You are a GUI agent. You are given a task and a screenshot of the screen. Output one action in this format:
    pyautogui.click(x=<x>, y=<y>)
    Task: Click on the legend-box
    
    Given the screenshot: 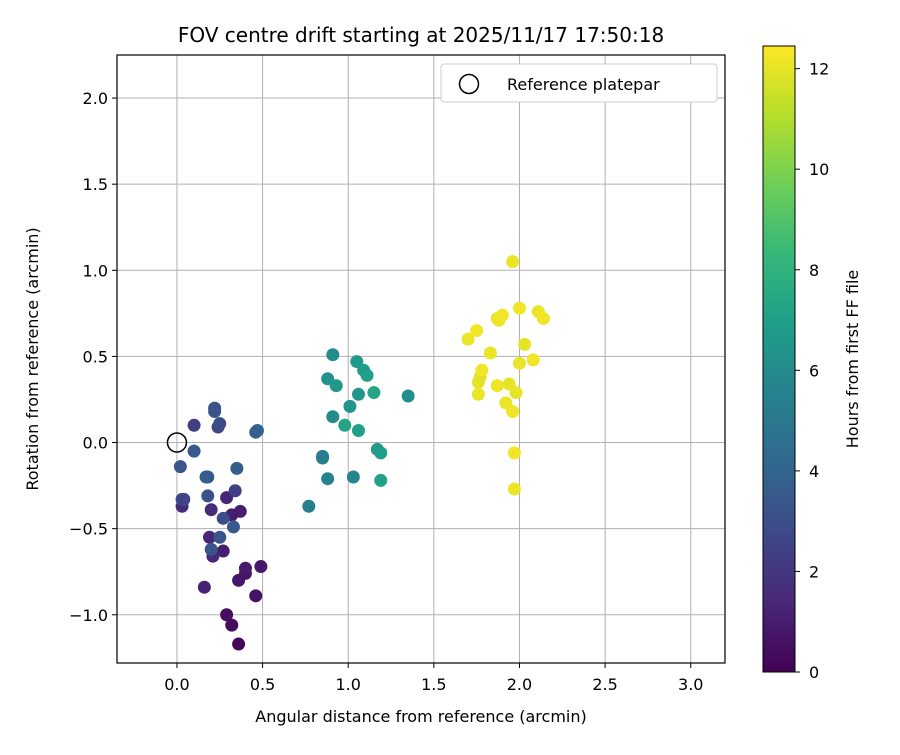 What is the action you would take?
    pyautogui.click(x=579, y=83)
    